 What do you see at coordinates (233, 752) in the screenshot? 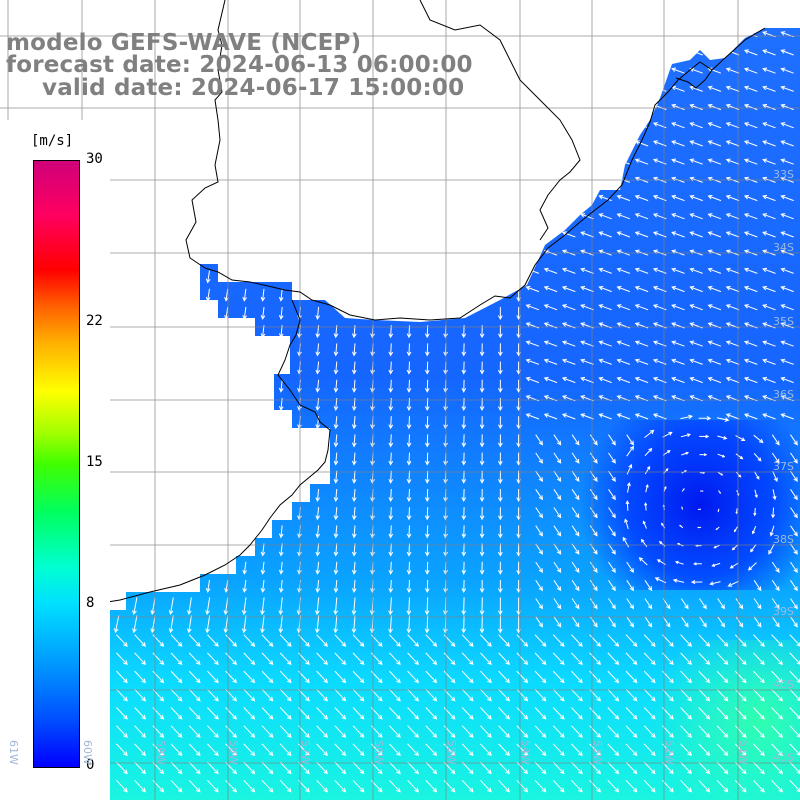
I see `longitude-label: 58W` at bounding box center [233, 752].